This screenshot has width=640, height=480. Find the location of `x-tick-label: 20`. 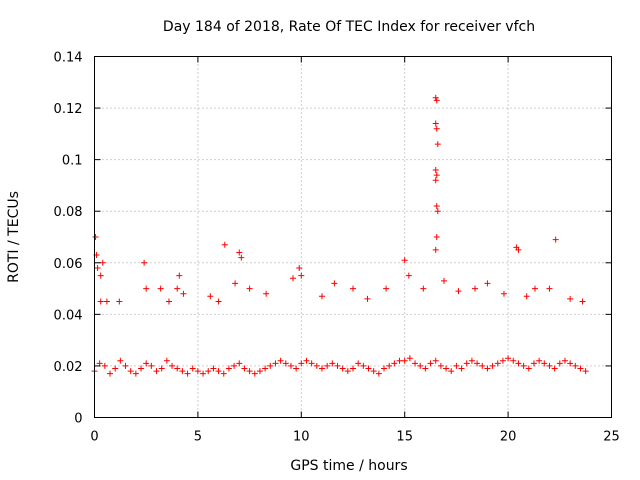

x-tick-label: 20 is located at coordinates (508, 437).